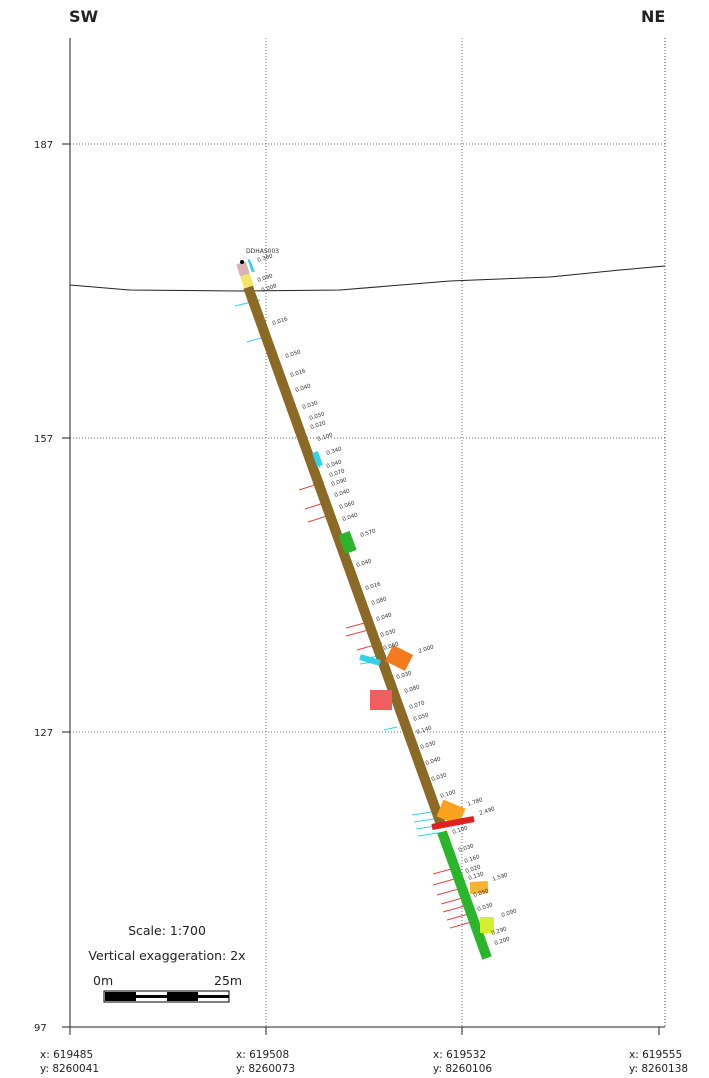 This screenshot has height=1078, width=709. Describe the element at coordinates (167, 930) in the screenshot. I see `scale-ratio-label: Scale: 1:700` at that location.